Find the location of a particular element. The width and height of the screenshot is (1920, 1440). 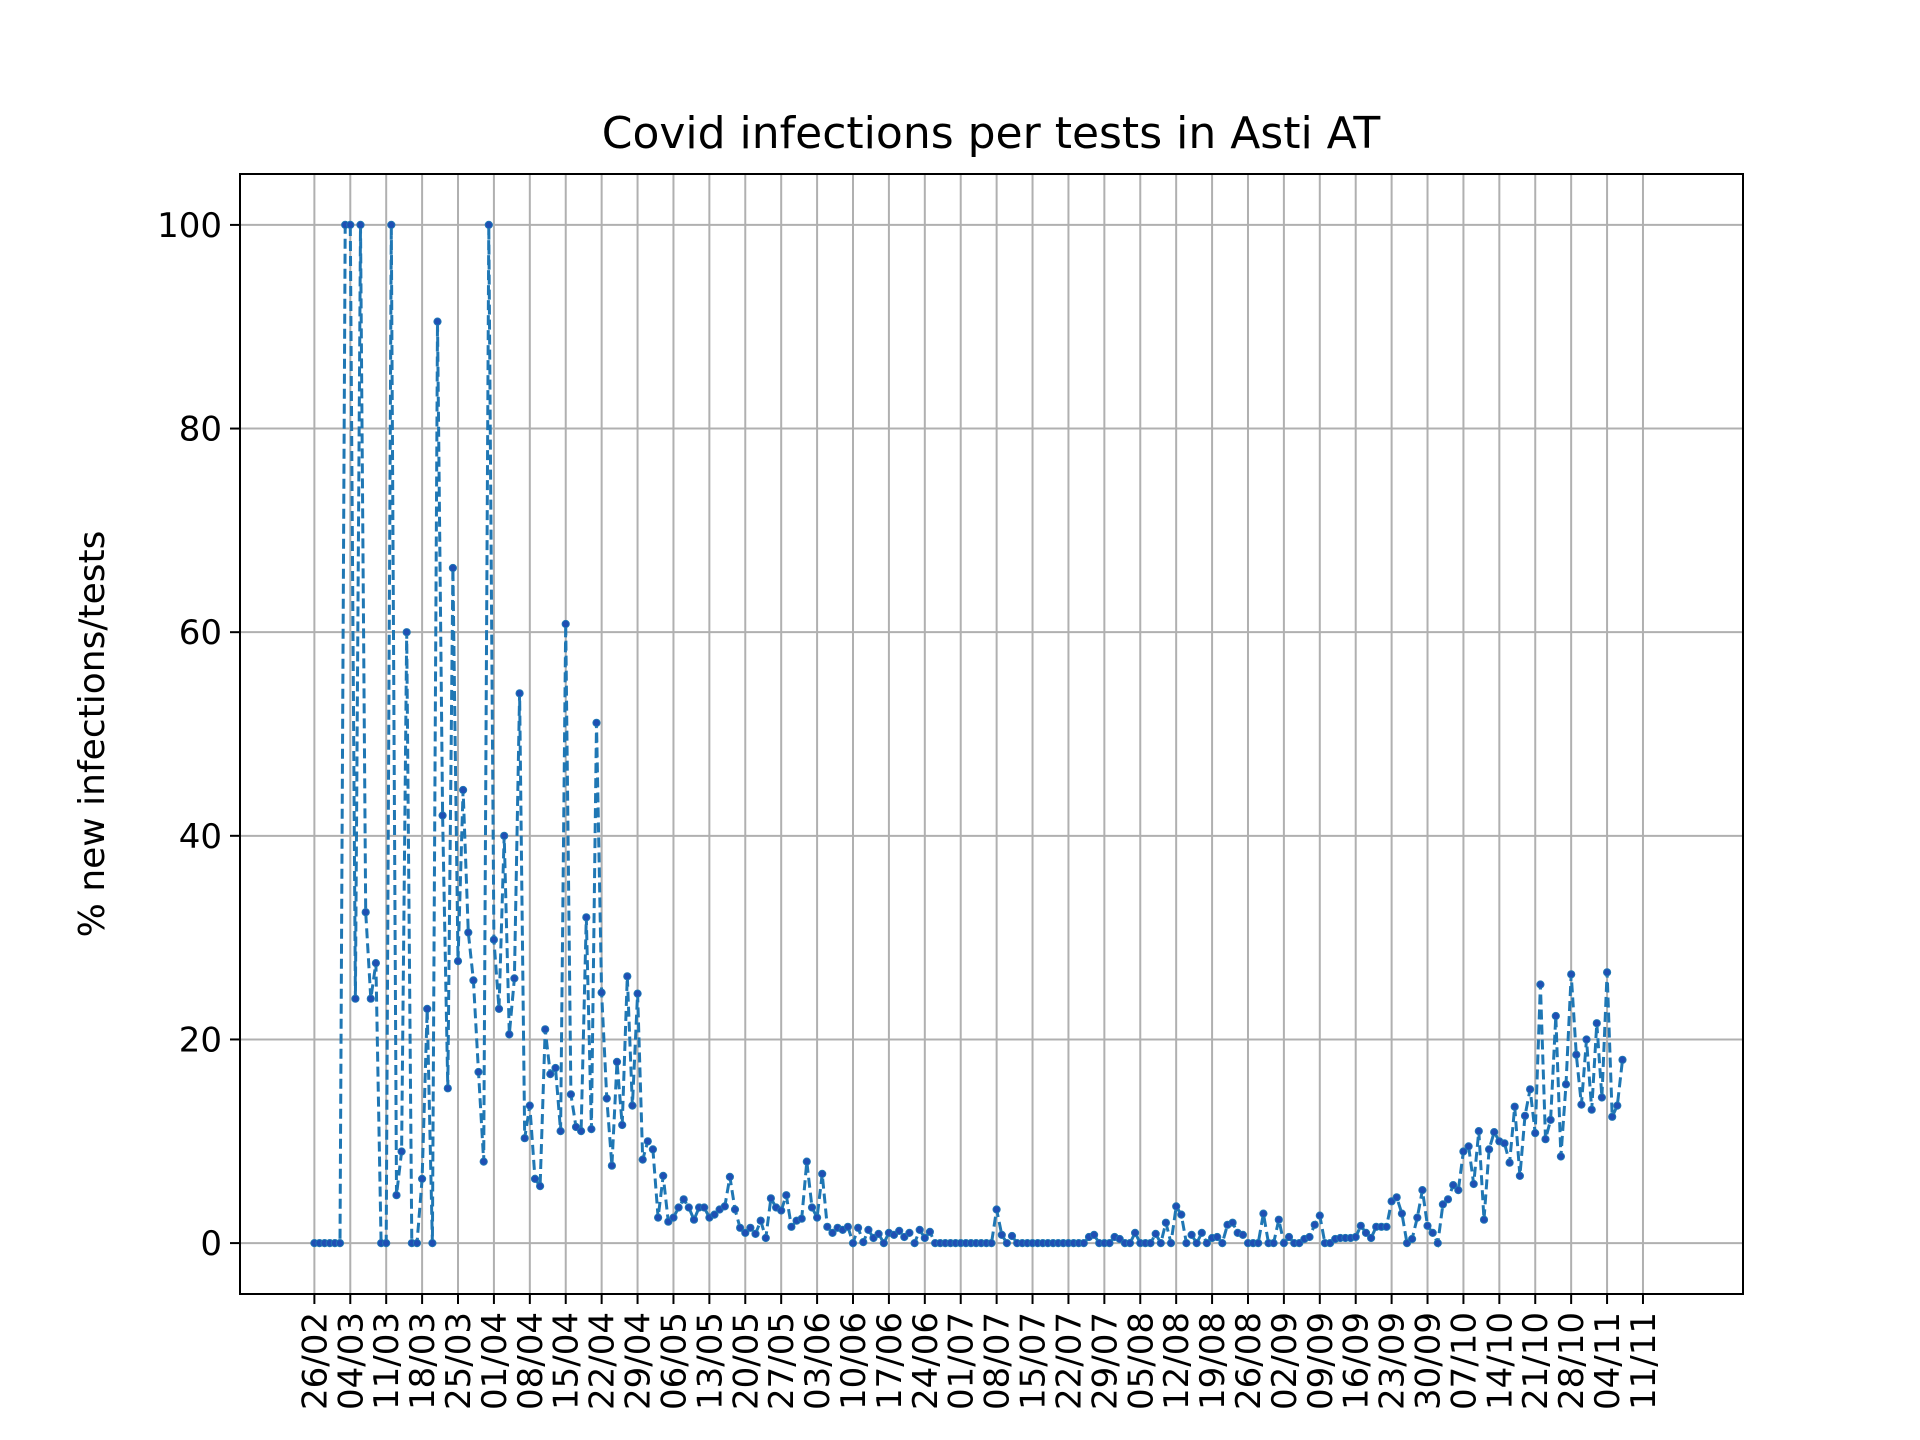

x-tick-label: 04/11 is located at coordinates (1608, 1361).